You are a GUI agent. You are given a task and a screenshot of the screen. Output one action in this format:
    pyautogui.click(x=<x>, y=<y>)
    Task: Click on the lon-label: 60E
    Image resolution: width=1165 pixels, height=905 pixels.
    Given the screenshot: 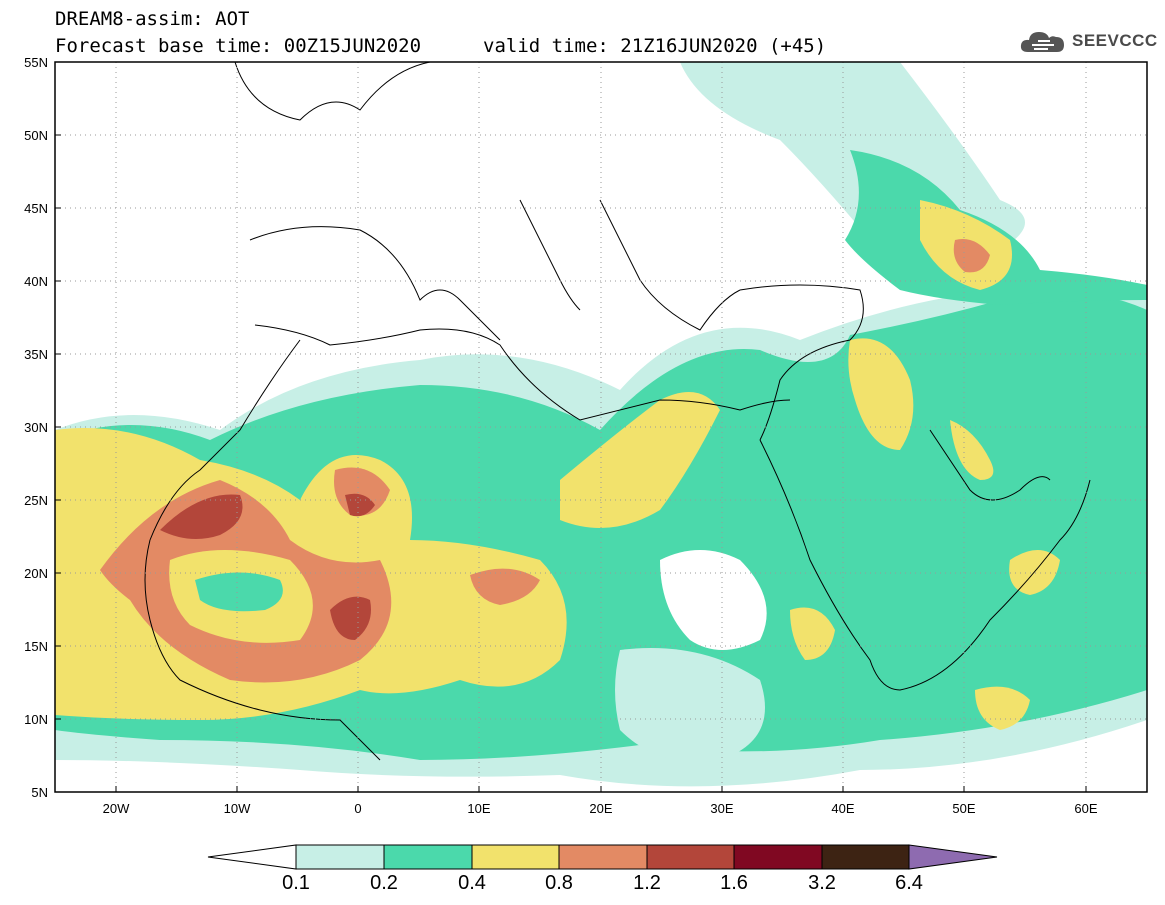 What is the action you would take?
    pyautogui.click(x=1086, y=808)
    